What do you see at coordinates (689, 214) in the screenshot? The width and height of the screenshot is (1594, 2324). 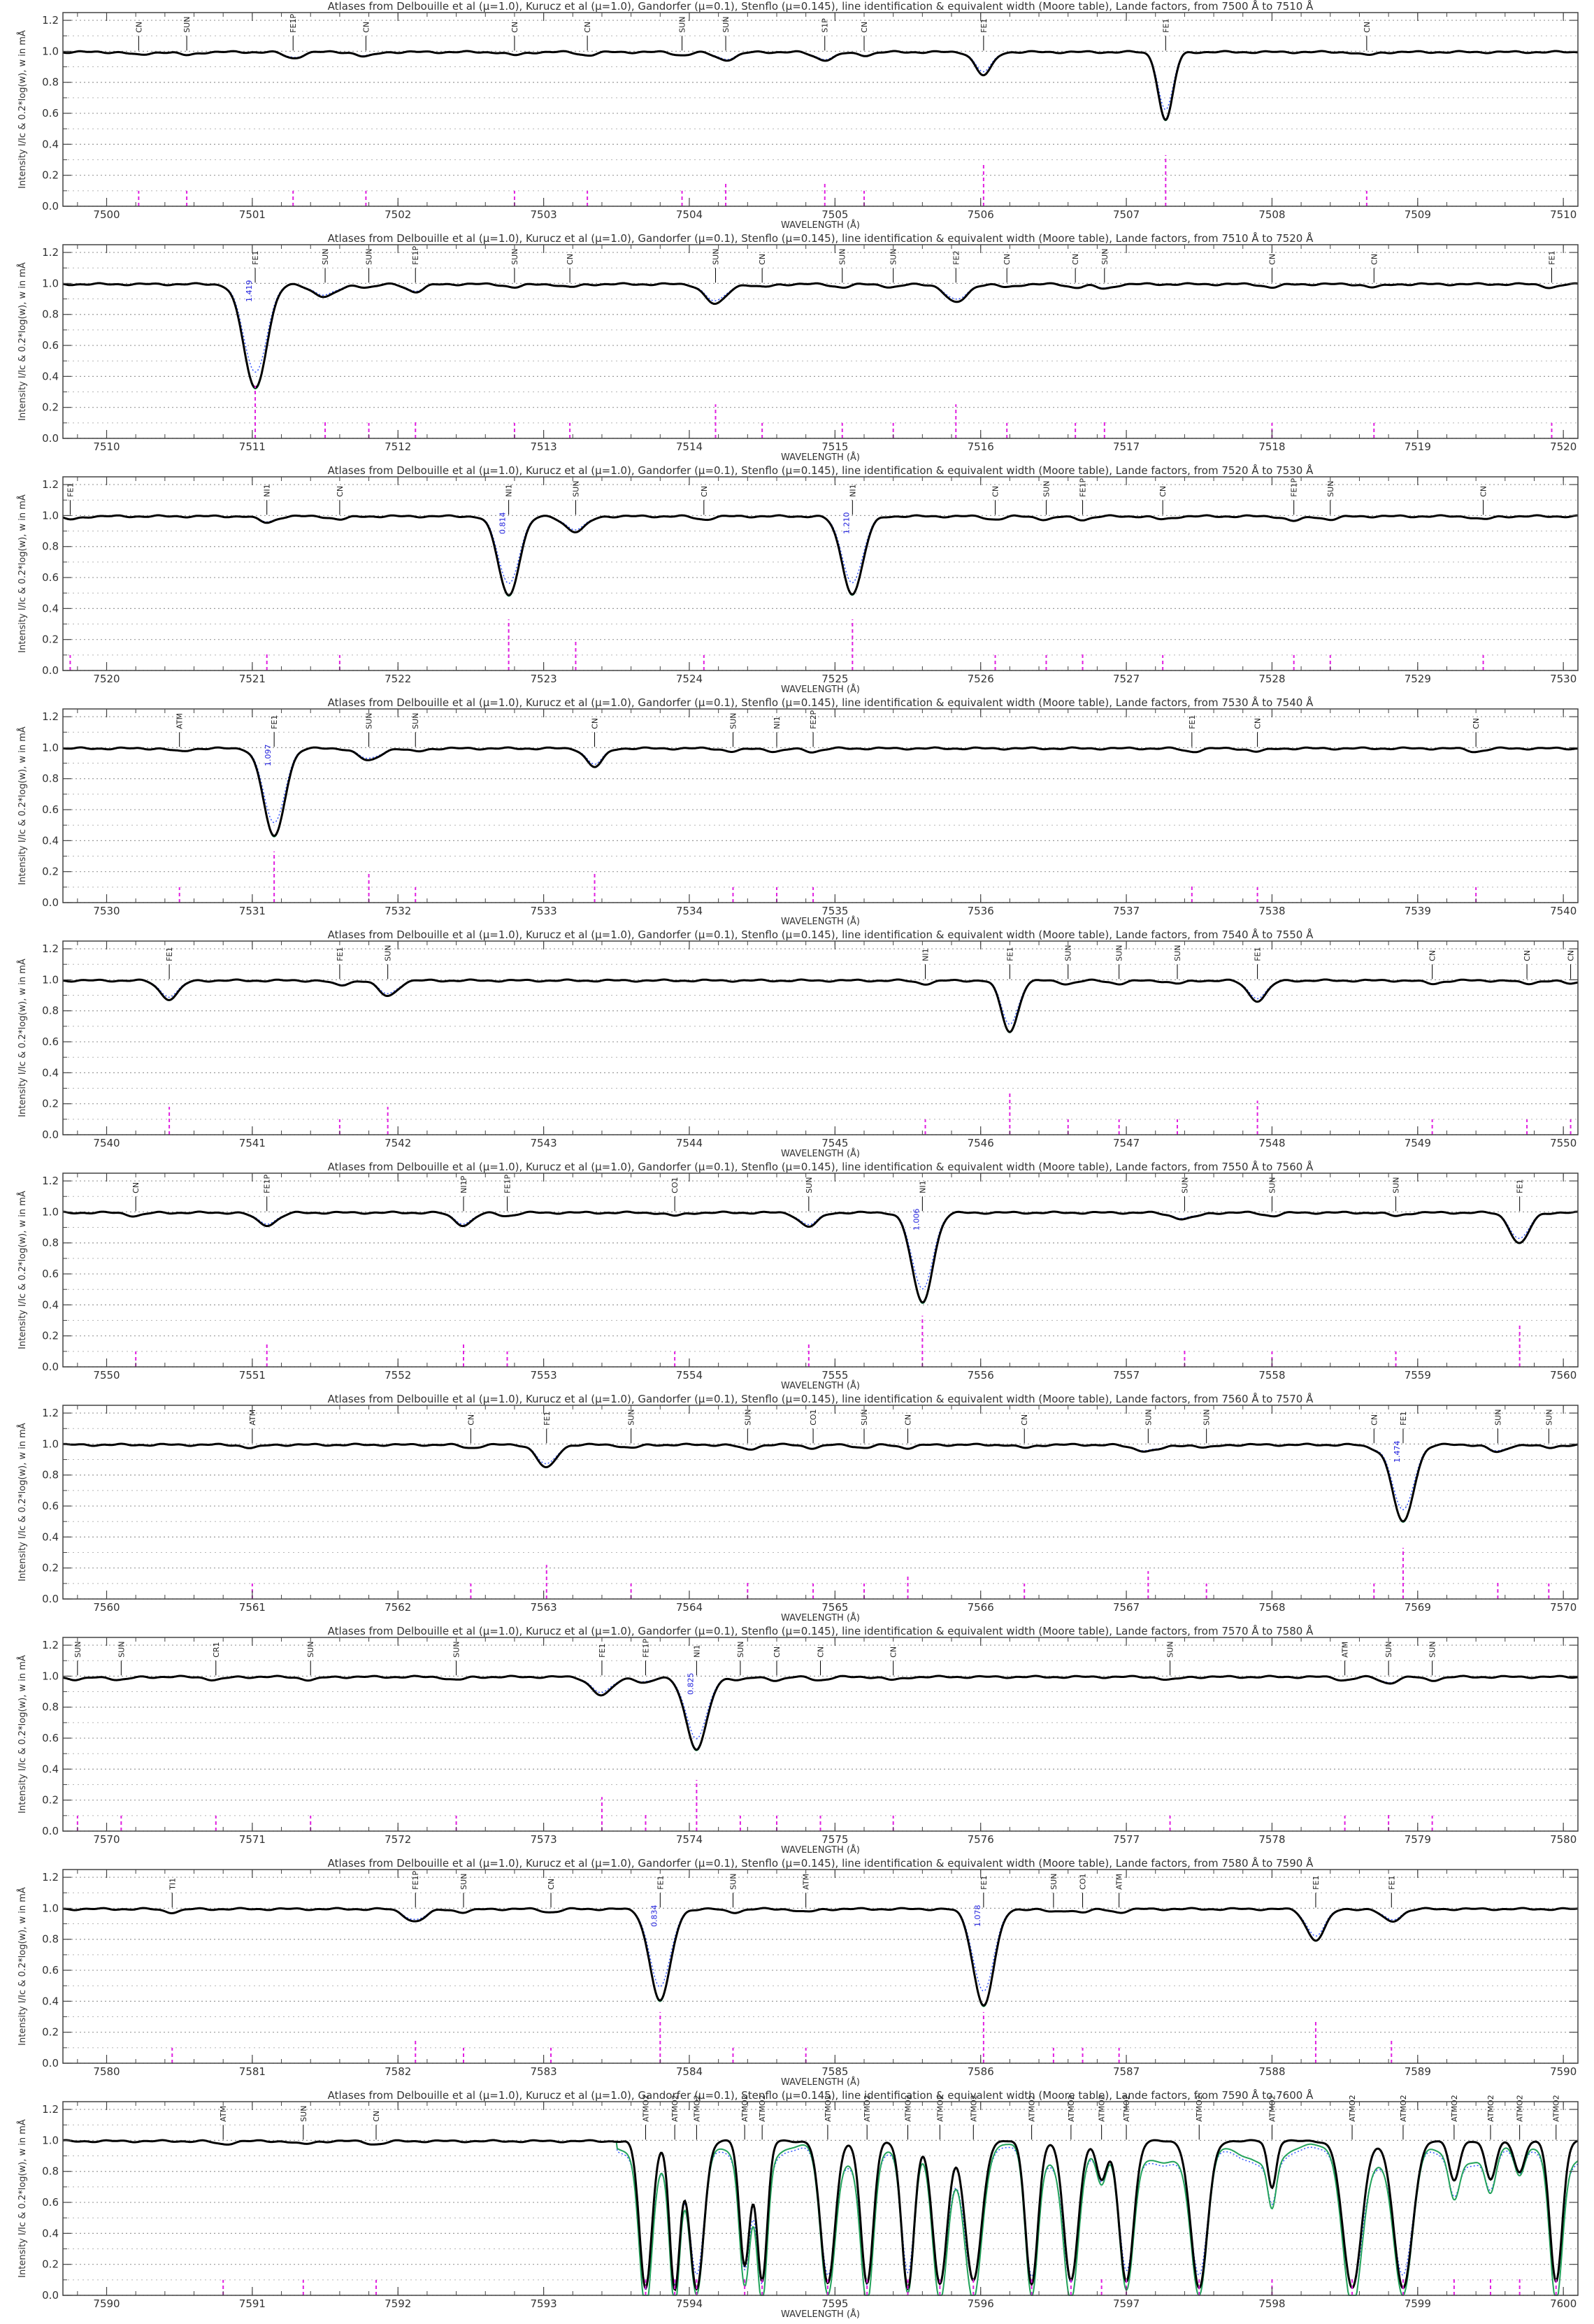 I see `x-tick-label: 7504` at bounding box center [689, 214].